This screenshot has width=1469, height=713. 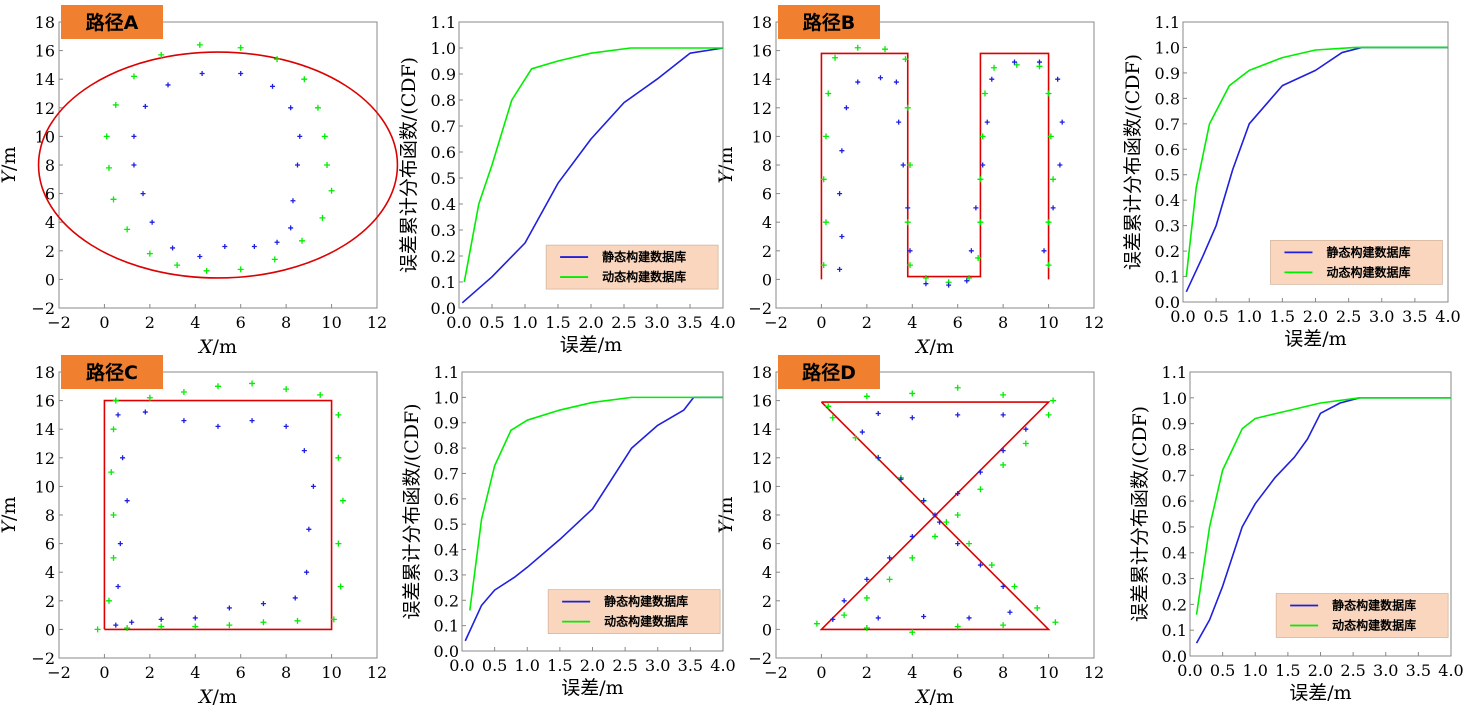 I want to click on x-axis-label: 误差/m, so click(x=591, y=345).